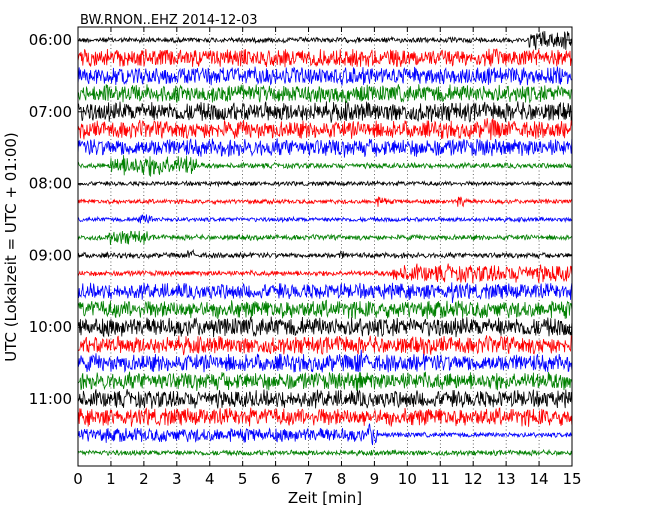  What do you see at coordinates (11, 247) in the screenshot?
I see `y-axis-label: UTC (Lokalzeit = UTC + 01:00)` at bounding box center [11, 247].